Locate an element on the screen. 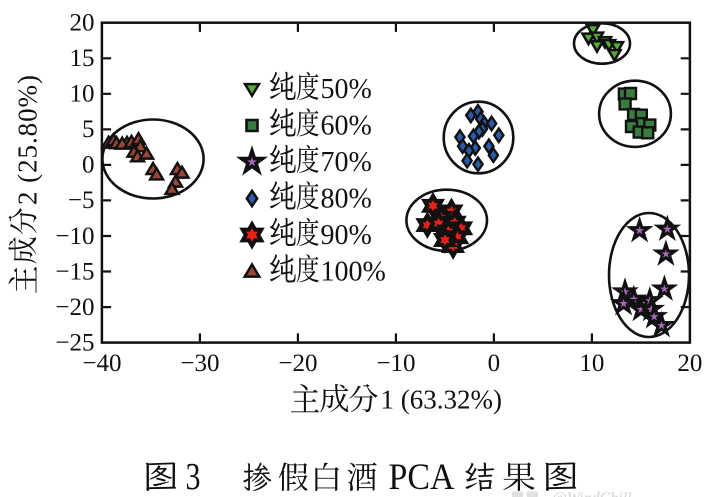 Image resolution: width=721 pixels, height=497 pixels. svg-text: 1 (63.32%) is located at coordinates (442, 400).